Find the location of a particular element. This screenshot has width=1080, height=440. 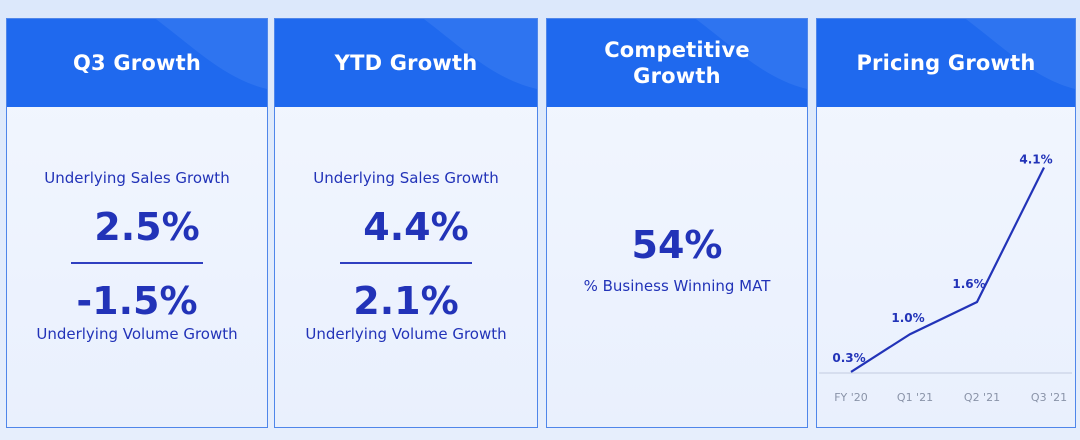

business-winning-value: 54% is located at coordinates (677, 245).